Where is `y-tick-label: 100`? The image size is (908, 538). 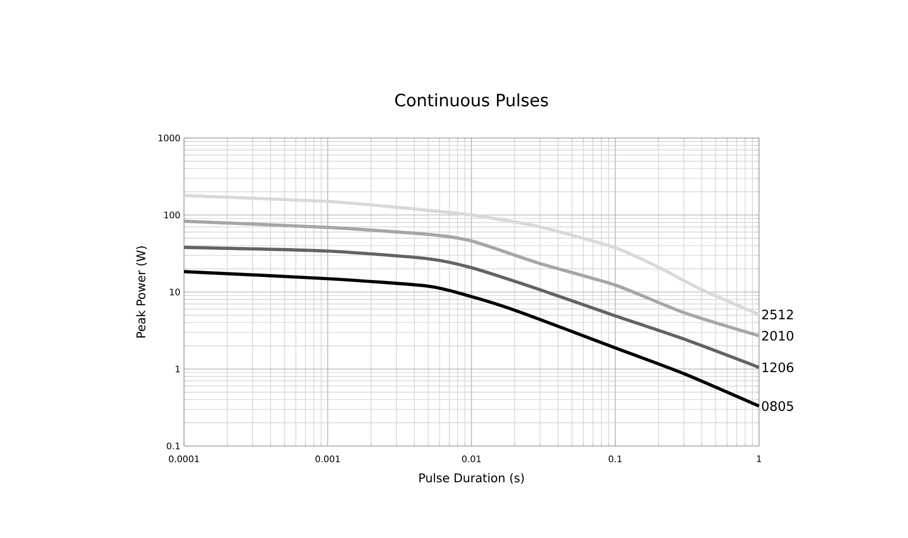 y-tick-label: 100 is located at coordinates (172, 215).